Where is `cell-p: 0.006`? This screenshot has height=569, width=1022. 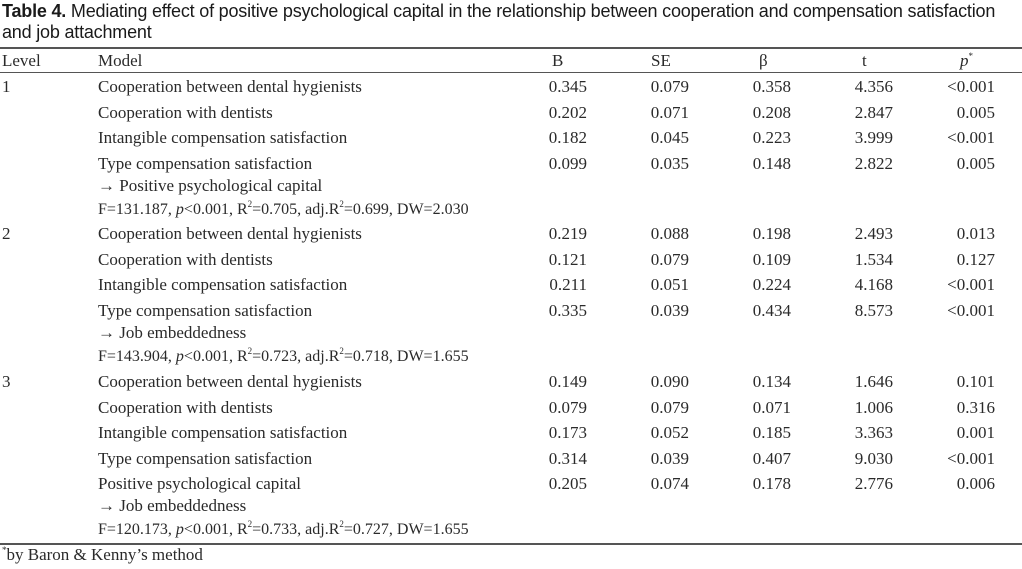 cell-p: 0.006 is located at coordinates (975, 483).